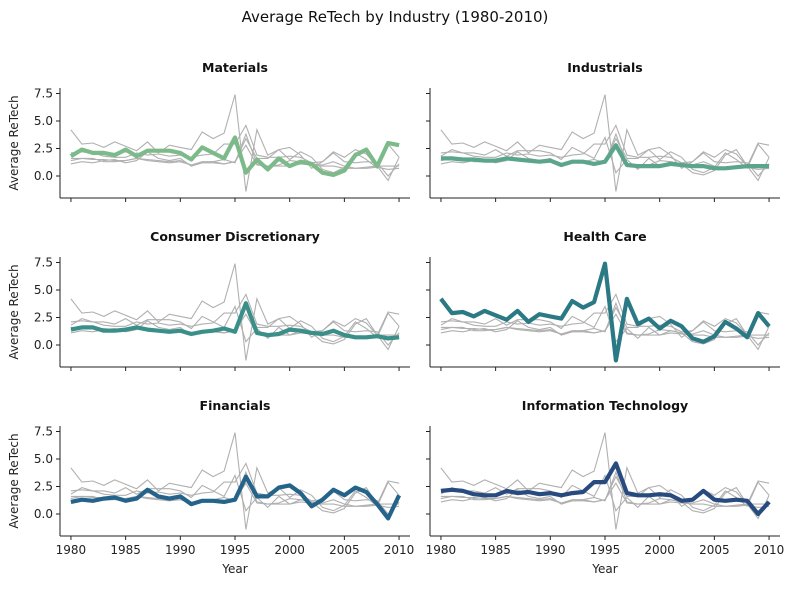  Describe the element at coordinates (235, 236) in the screenshot. I see `panel-title: Consumer Discretionary` at that location.